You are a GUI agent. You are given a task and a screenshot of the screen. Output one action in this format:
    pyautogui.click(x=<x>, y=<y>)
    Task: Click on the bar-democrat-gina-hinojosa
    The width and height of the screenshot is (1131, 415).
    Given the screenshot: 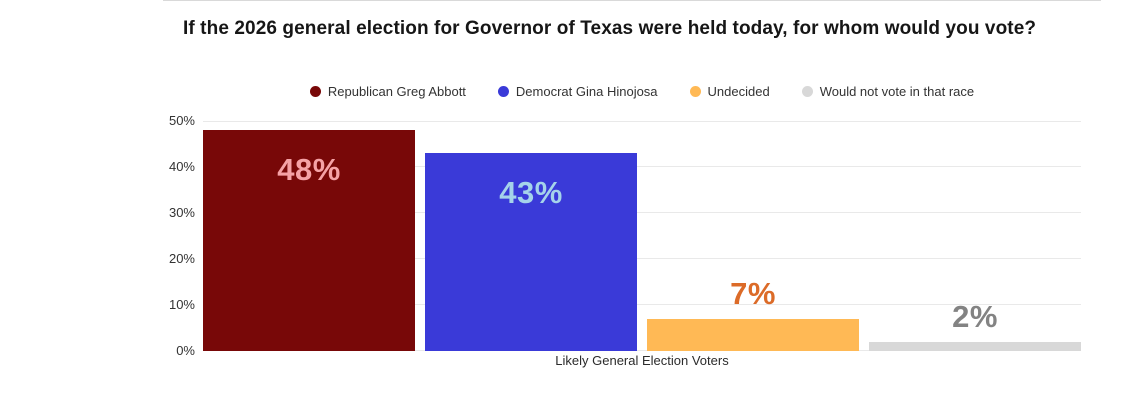 What is the action you would take?
    pyautogui.click(x=531, y=252)
    